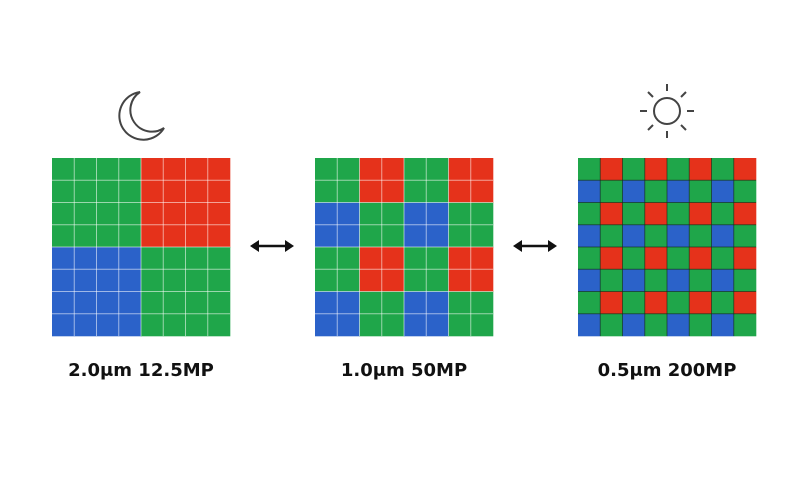 Image resolution: width=802 pixels, height=480 pixels. What do you see at coordinates (141, 370) in the screenshot?
I see `panel-label: 2.0μm 12.5MP` at bounding box center [141, 370].